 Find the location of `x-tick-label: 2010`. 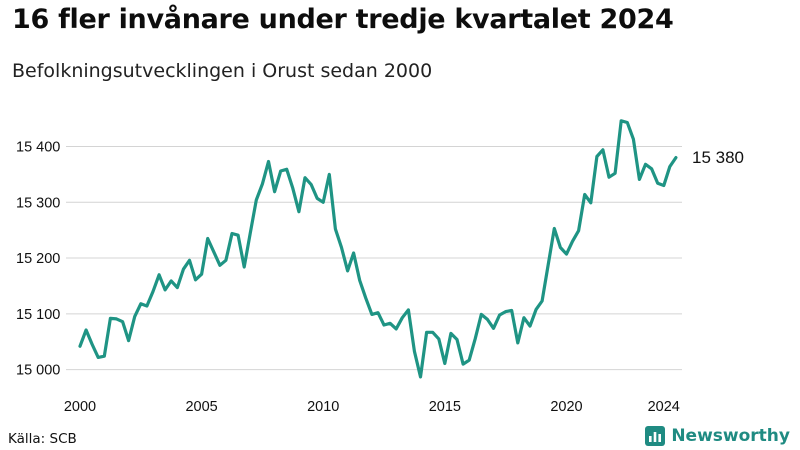

x-tick-label: 2010 is located at coordinates (323, 407).